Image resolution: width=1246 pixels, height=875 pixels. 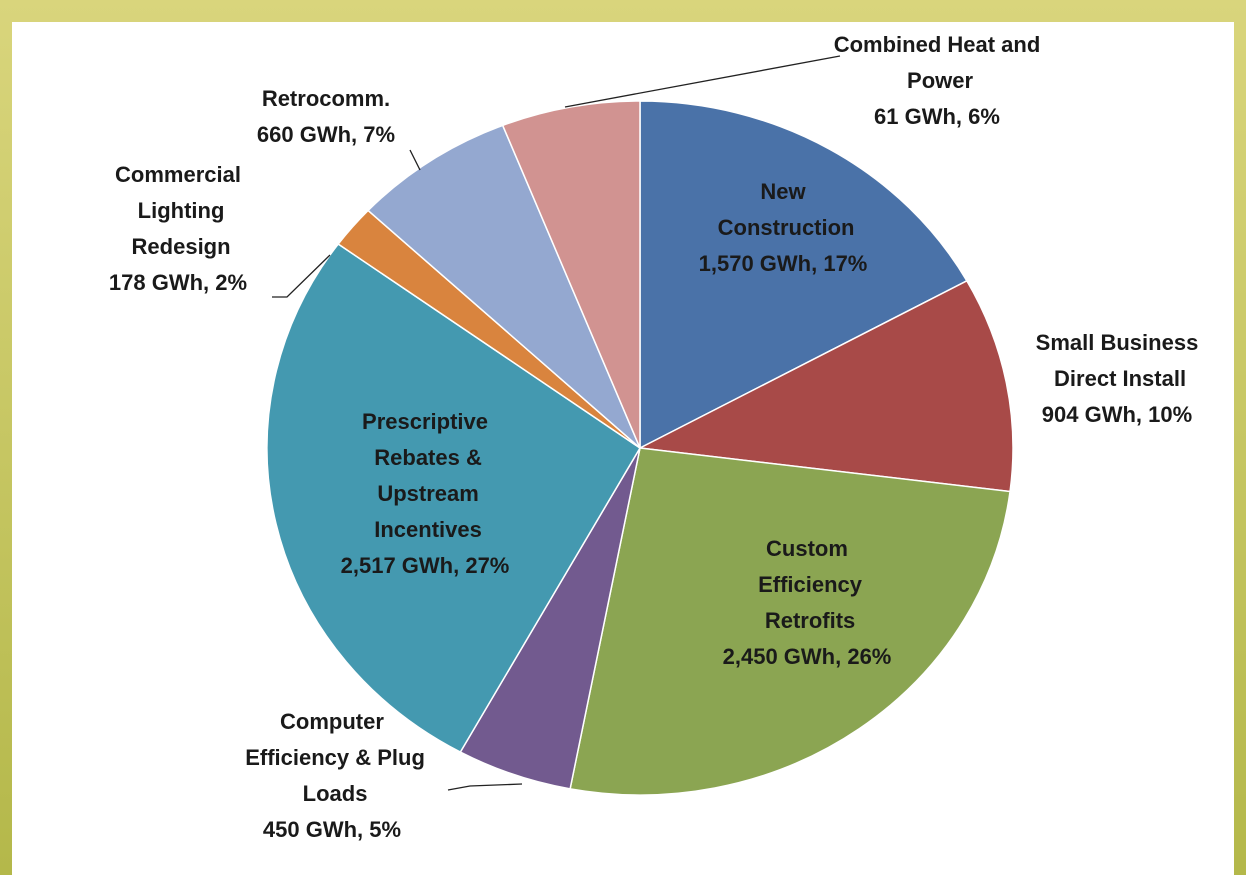 I want to click on slice-label: Commercial Lighting Redesign, so click(x=178, y=210).